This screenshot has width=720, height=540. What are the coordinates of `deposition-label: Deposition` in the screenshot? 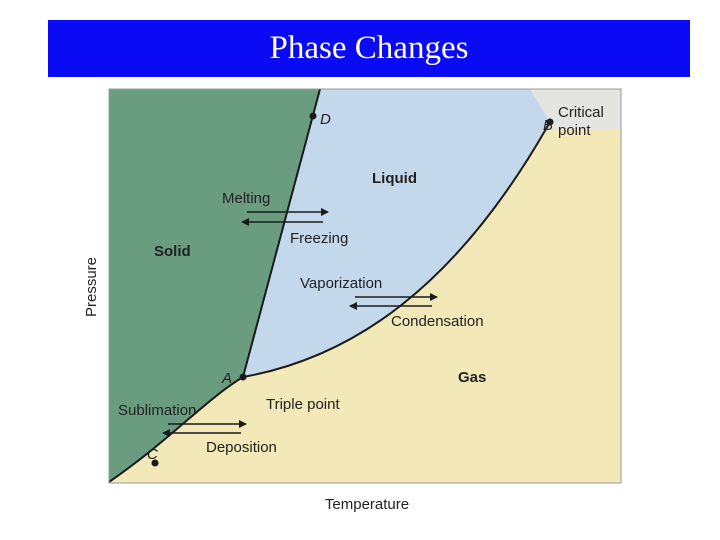 It's located at (241, 447).